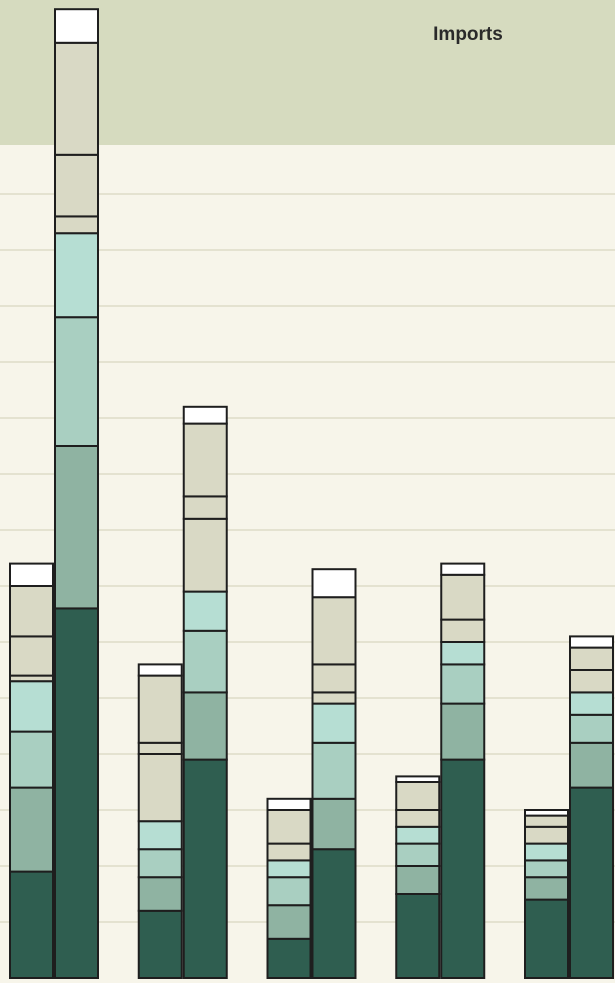 The image size is (615, 983). What do you see at coordinates (307, 72) in the screenshot?
I see `header-band` at bounding box center [307, 72].